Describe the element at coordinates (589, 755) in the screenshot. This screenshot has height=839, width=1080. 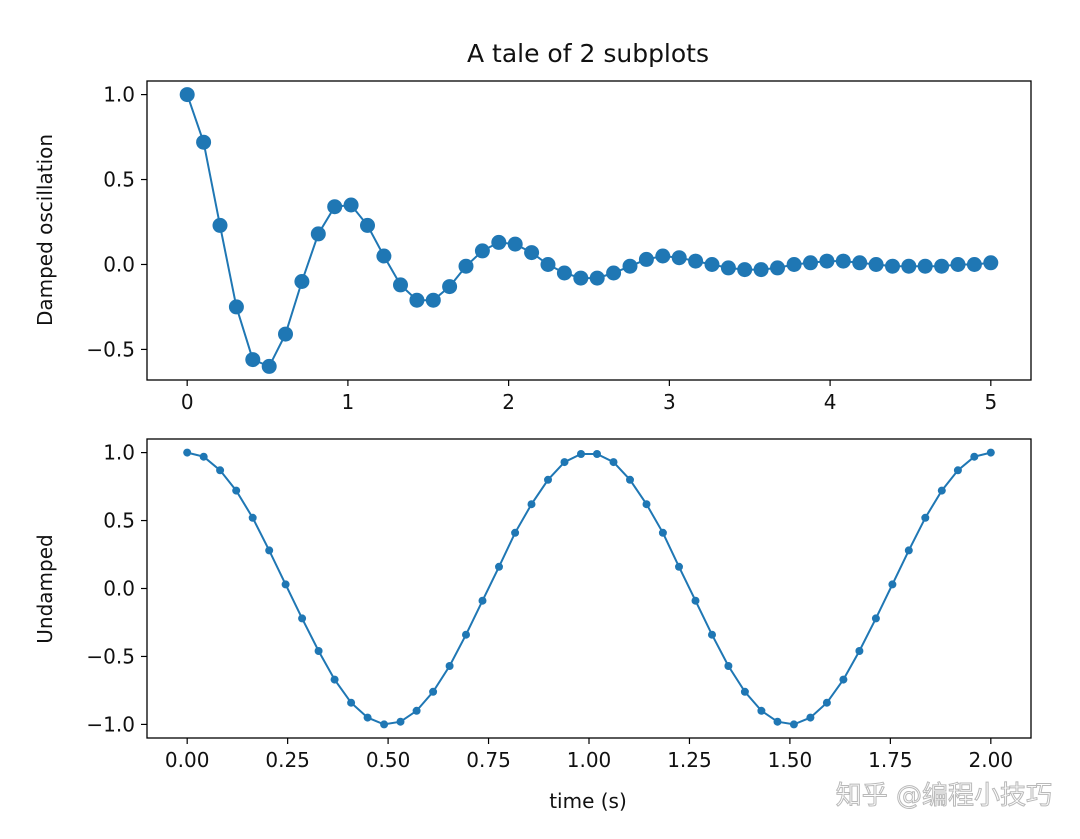
I see `bottom-xticks: 0.00 0.25 0.50 0.75 1.00 1.25 1.50 1.75 2.00` at that location.